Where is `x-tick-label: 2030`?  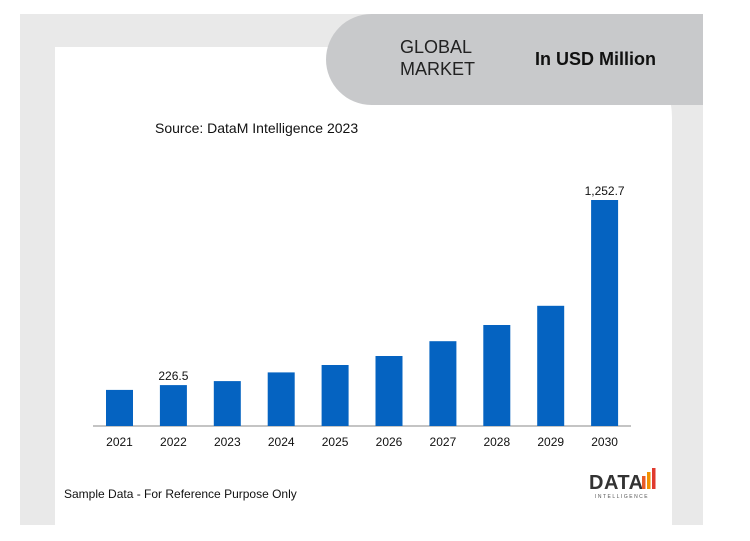 x-tick-label: 2030 is located at coordinates (604, 442).